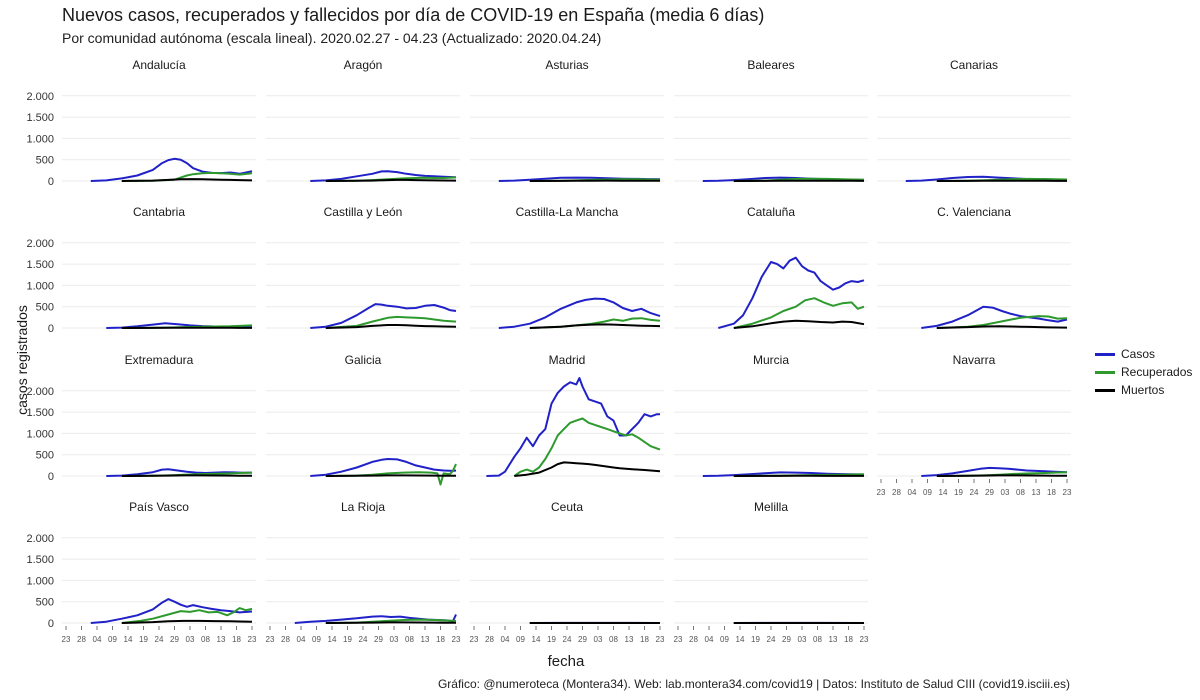 This screenshot has height=700, width=1200. Describe the element at coordinates (791, 292) in the screenshot. I see `series-line-casos-cataluna` at that location.